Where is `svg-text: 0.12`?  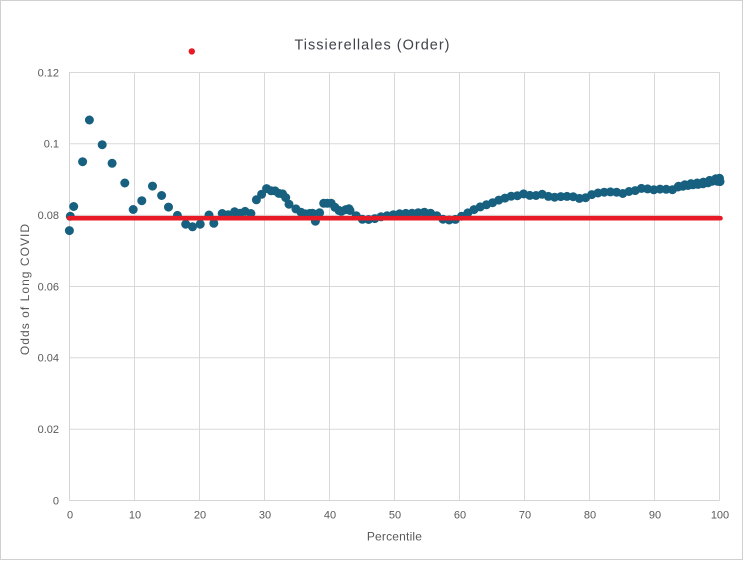 svg-text: 0.12 is located at coordinates (48, 73).